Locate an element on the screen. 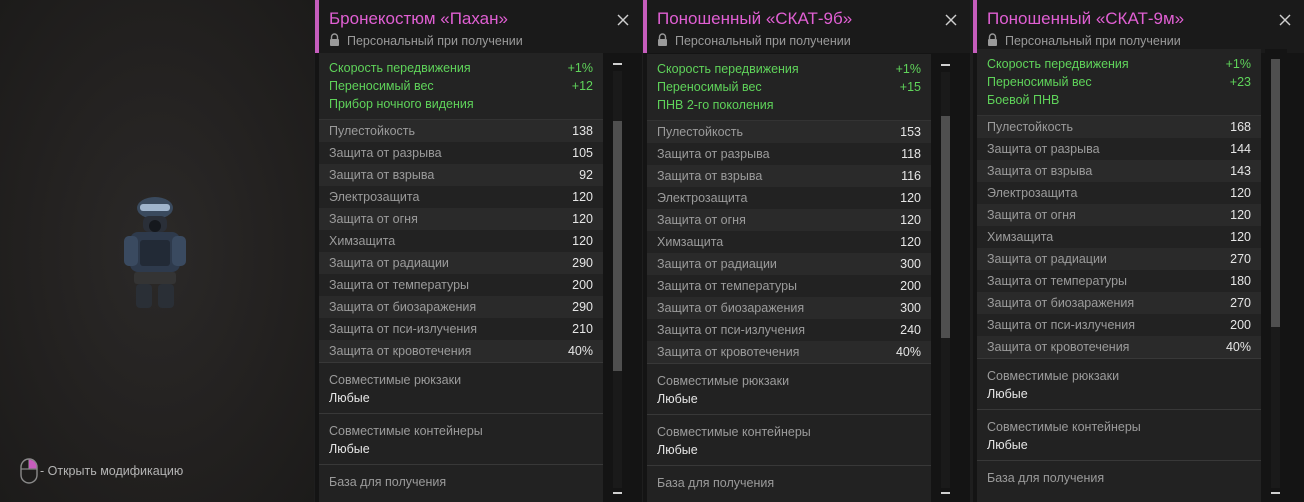 Image resolution: width=1304 pixels, height=502 pixels. stat-name: Химзащита is located at coordinates (690, 242).